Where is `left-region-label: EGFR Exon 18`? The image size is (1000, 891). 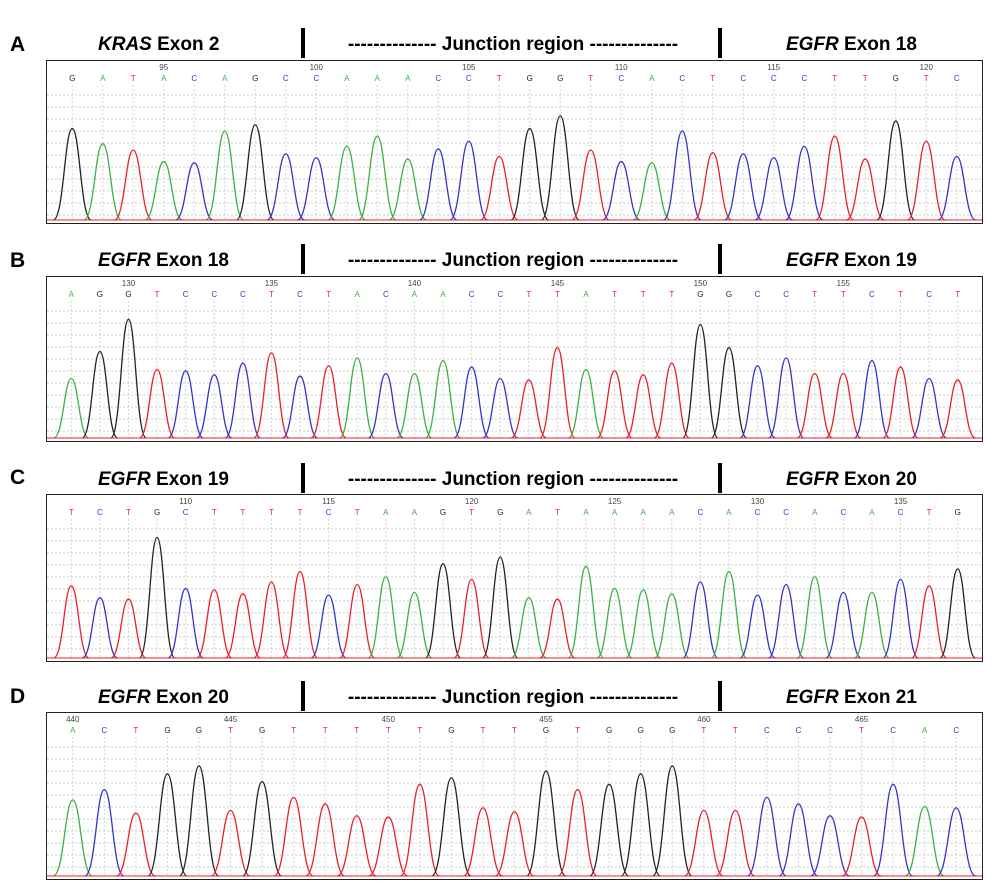
left-region-label: EGFR Exon 18 is located at coordinates (163, 261).